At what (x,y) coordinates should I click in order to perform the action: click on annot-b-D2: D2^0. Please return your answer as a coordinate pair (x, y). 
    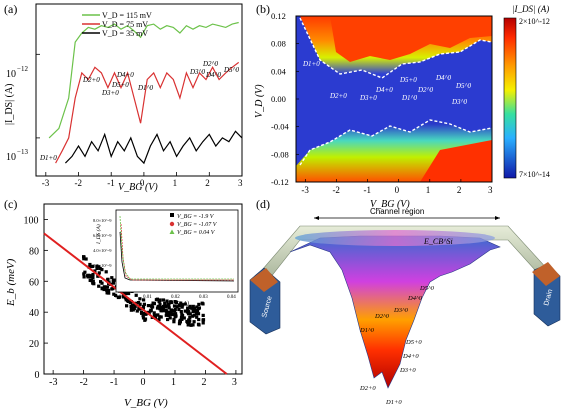
    Looking at the image, I should click on (425, 90).